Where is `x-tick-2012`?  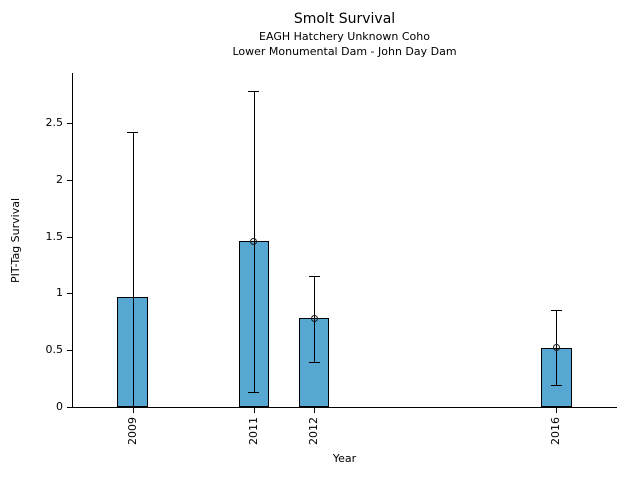
x-tick-2012 is located at coordinates (315, 410).